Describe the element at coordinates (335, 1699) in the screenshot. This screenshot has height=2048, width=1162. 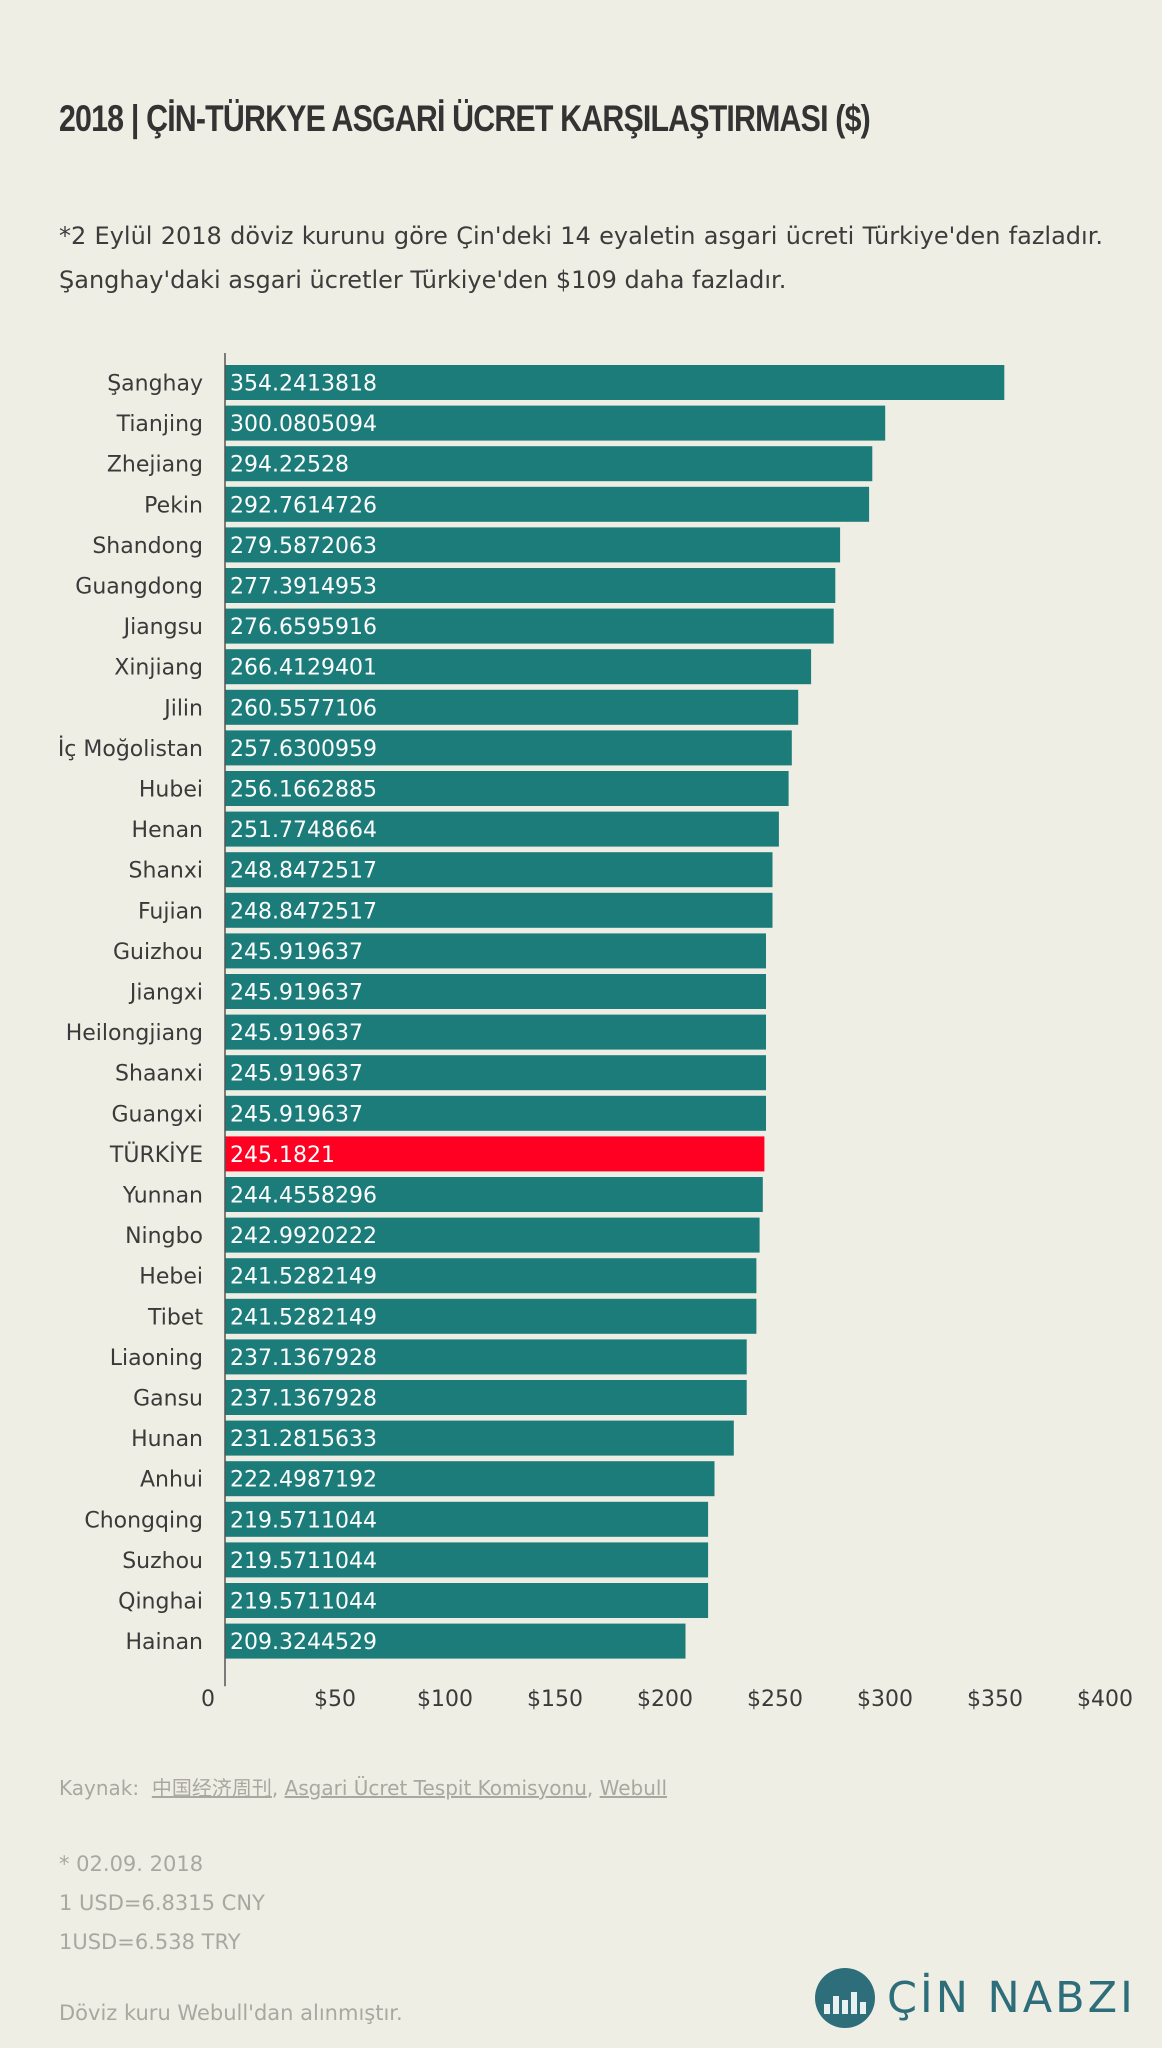
I see `x-tick-label: $50` at that location.